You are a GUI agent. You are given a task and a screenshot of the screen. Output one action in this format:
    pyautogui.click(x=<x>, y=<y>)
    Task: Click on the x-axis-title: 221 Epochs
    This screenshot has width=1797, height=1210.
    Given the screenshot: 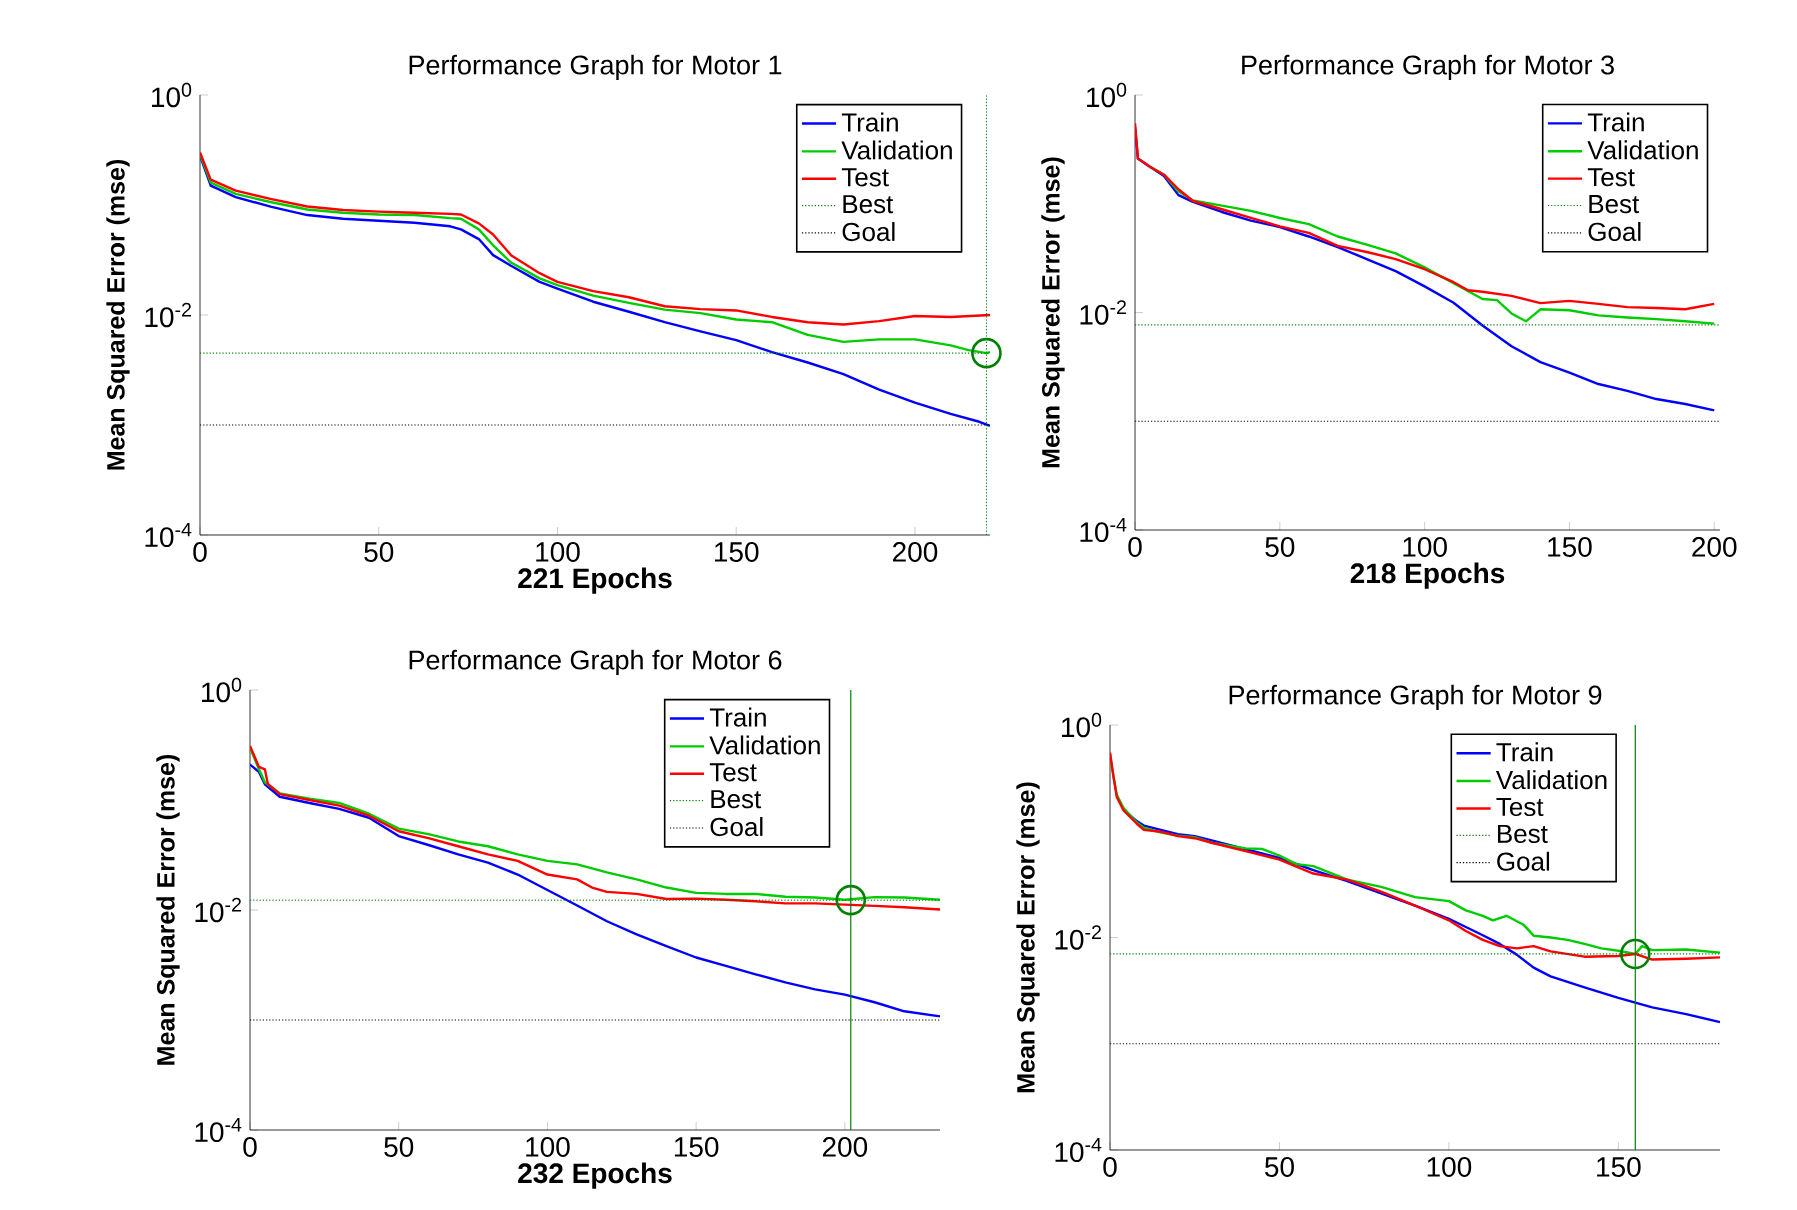 What is the action you would take?
    pyautogui.click(x=595, y=580)
    